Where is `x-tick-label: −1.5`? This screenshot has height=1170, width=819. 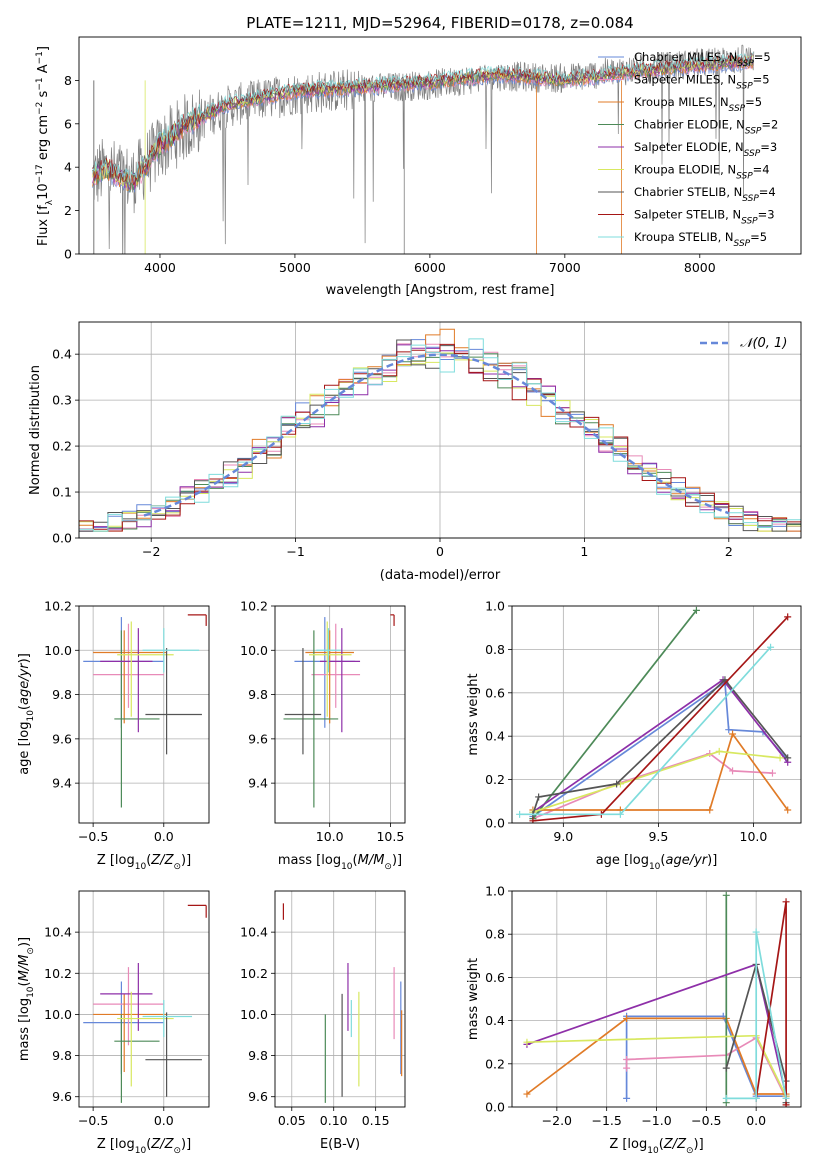
x-tick-label: −1.5 is located at coordinates (606, 1120).